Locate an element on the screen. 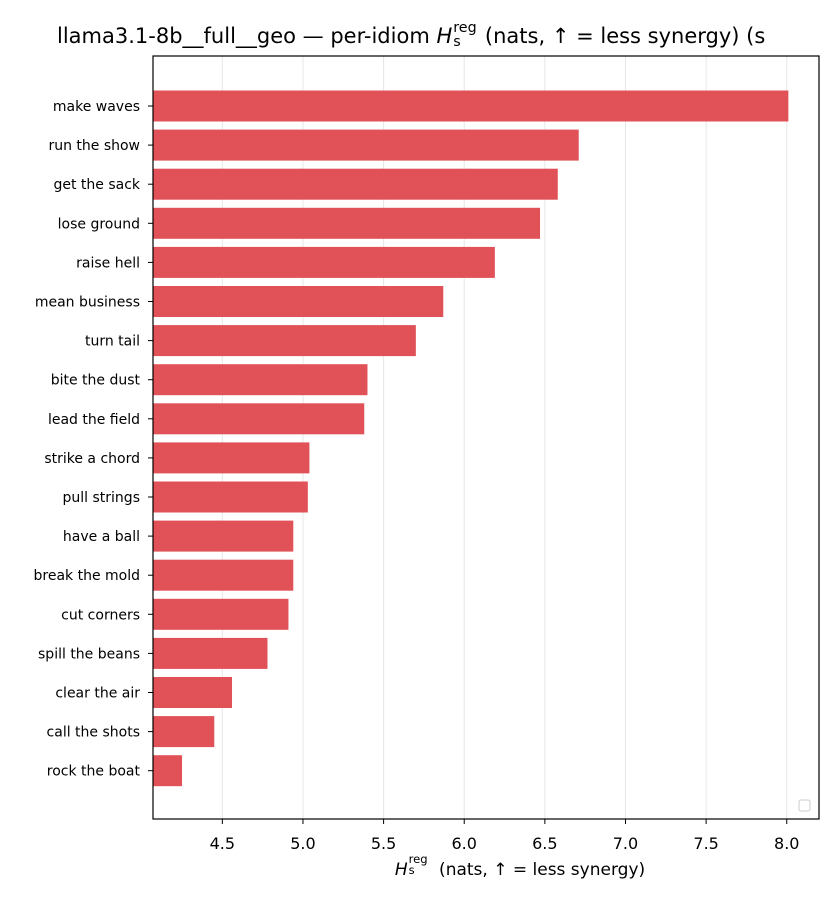 Image resolution: width=840 pixels, height=910 pixels. title-subscript: s is located at coordinates (457, 42).